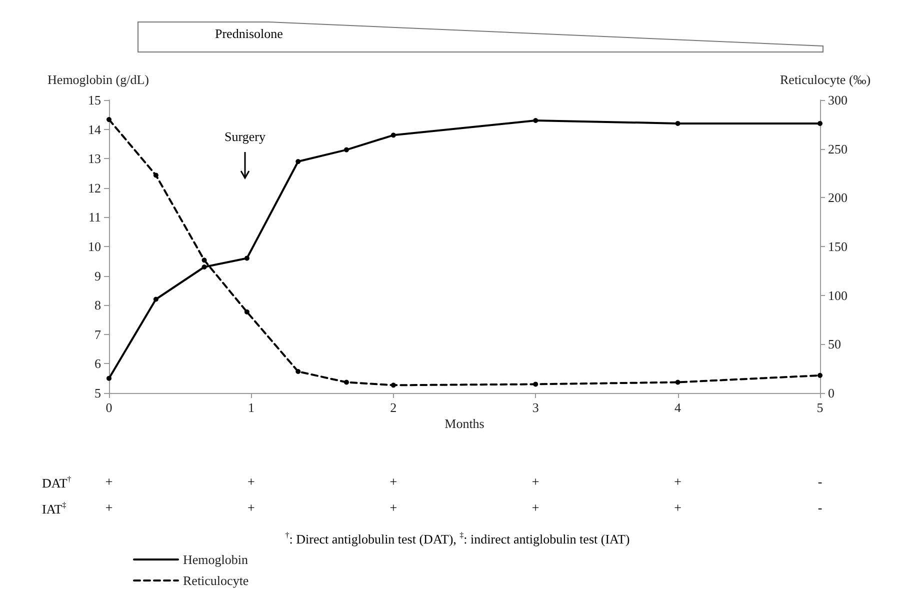 Image resolution: width=915 pixels, height=608 pixels. Describe the element at coordinates (216, 580) in the screenshot. I see `legend-label: Reticulocyte` at that location.